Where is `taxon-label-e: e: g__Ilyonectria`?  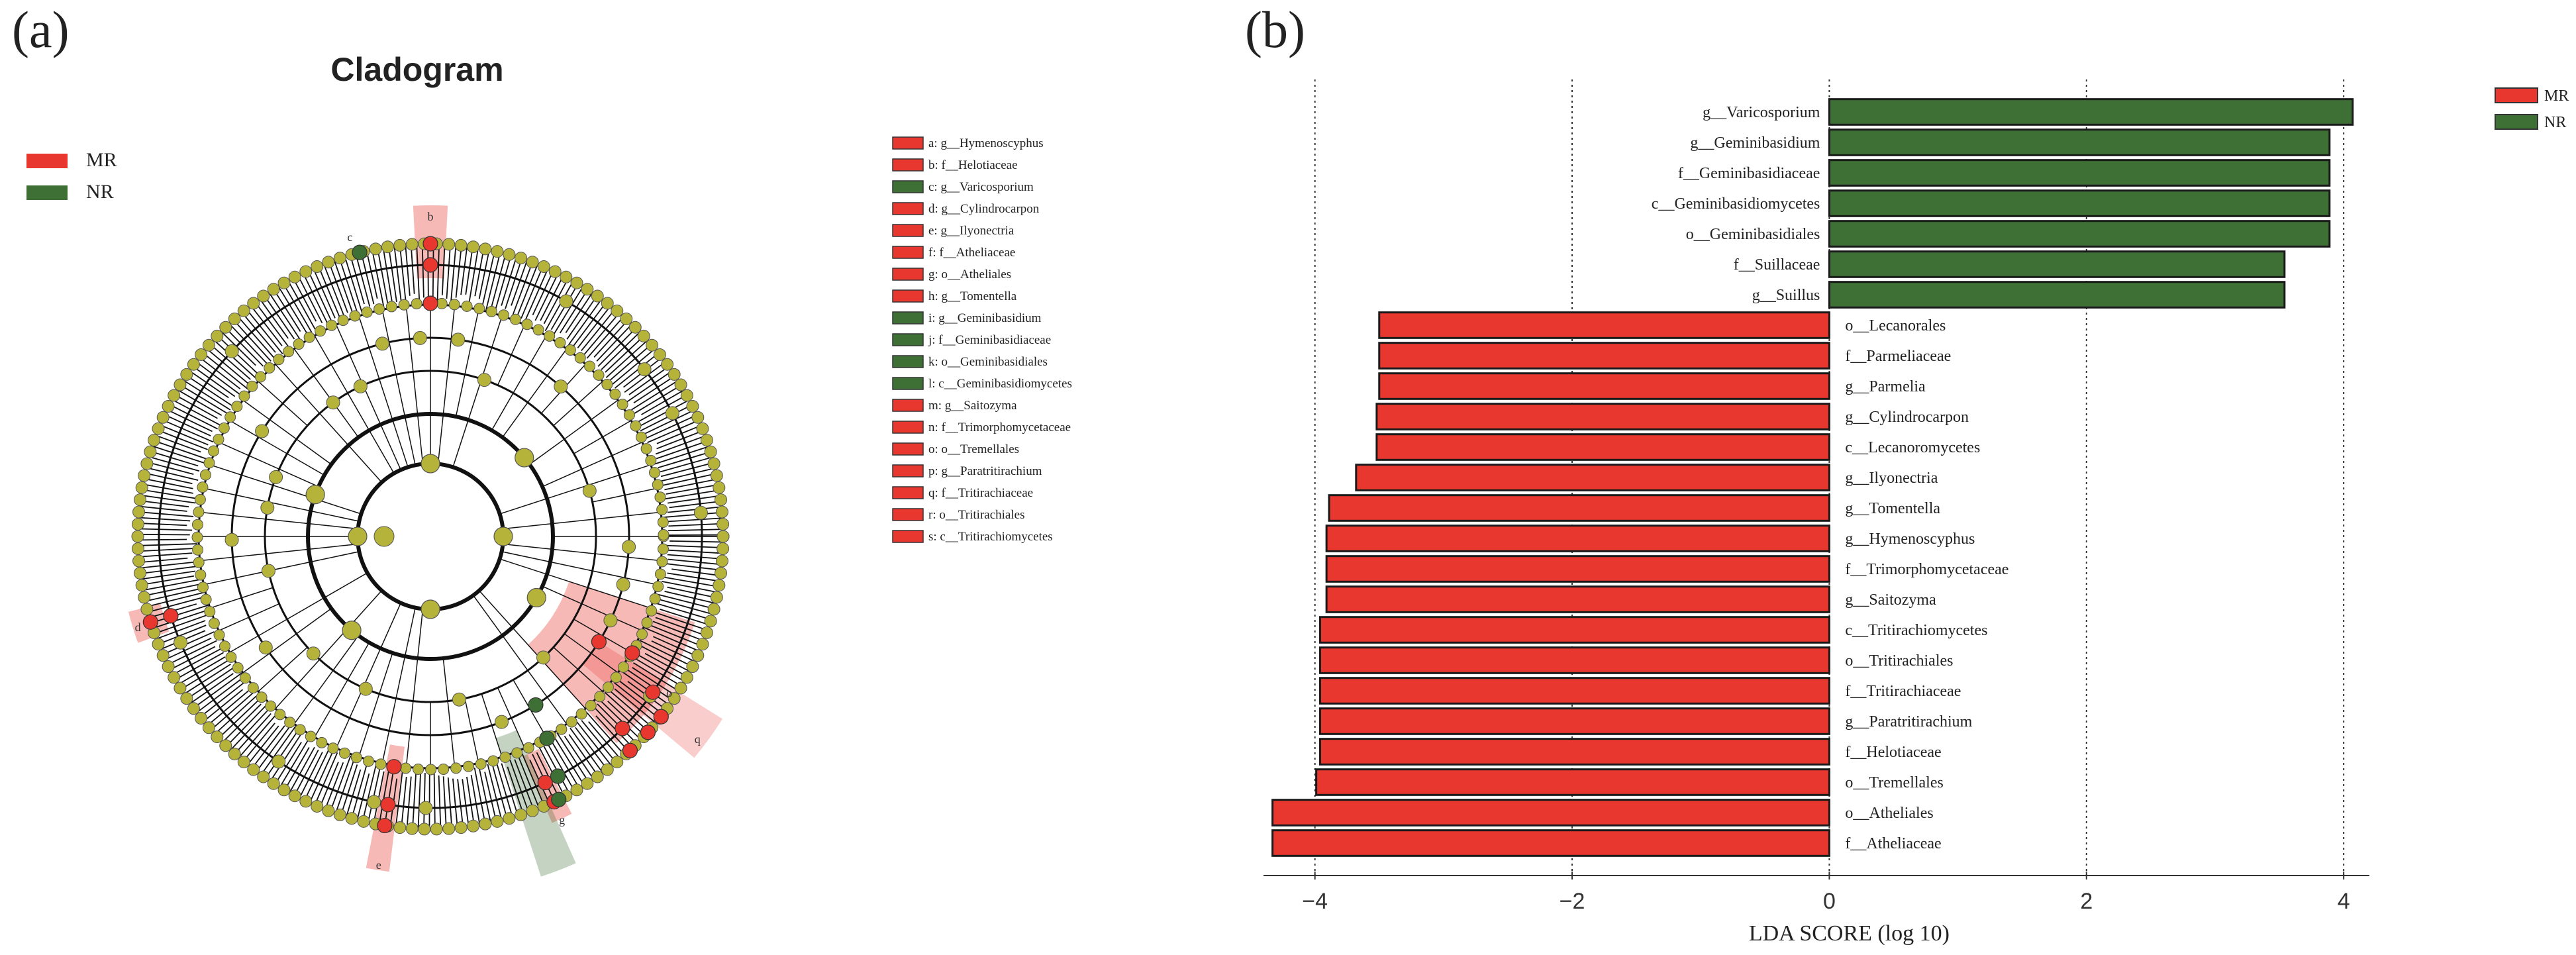
taxon-label-e: e: g__Ilyonectria is located at coordinates (971, 231).